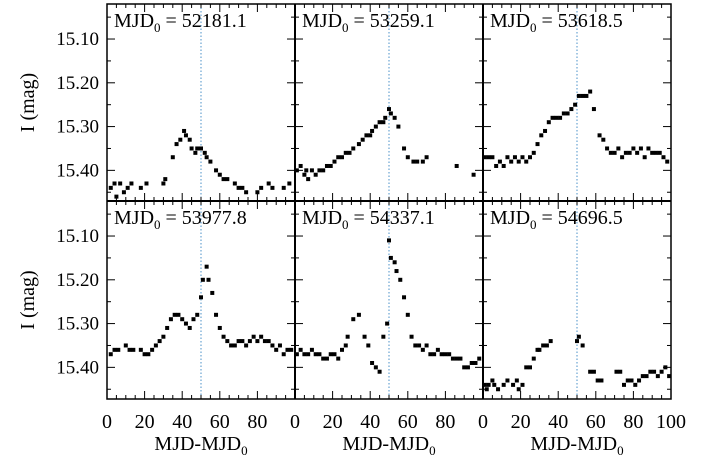 The height and width of the screenshot is (459, 715). I want to click on y-tick-label: 15.10, so click(77, 39).